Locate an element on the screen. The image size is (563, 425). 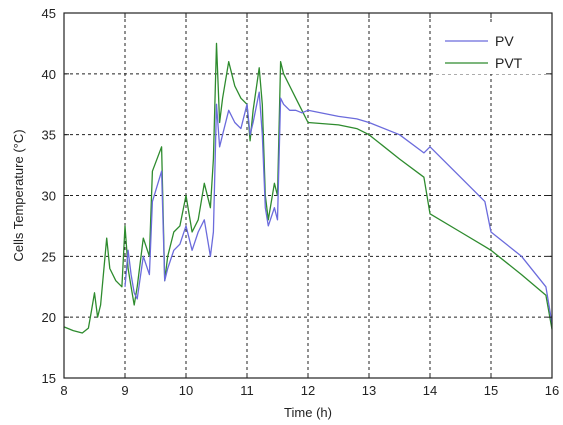
x-tick-label: 10 is located at coordinates (186, 390).